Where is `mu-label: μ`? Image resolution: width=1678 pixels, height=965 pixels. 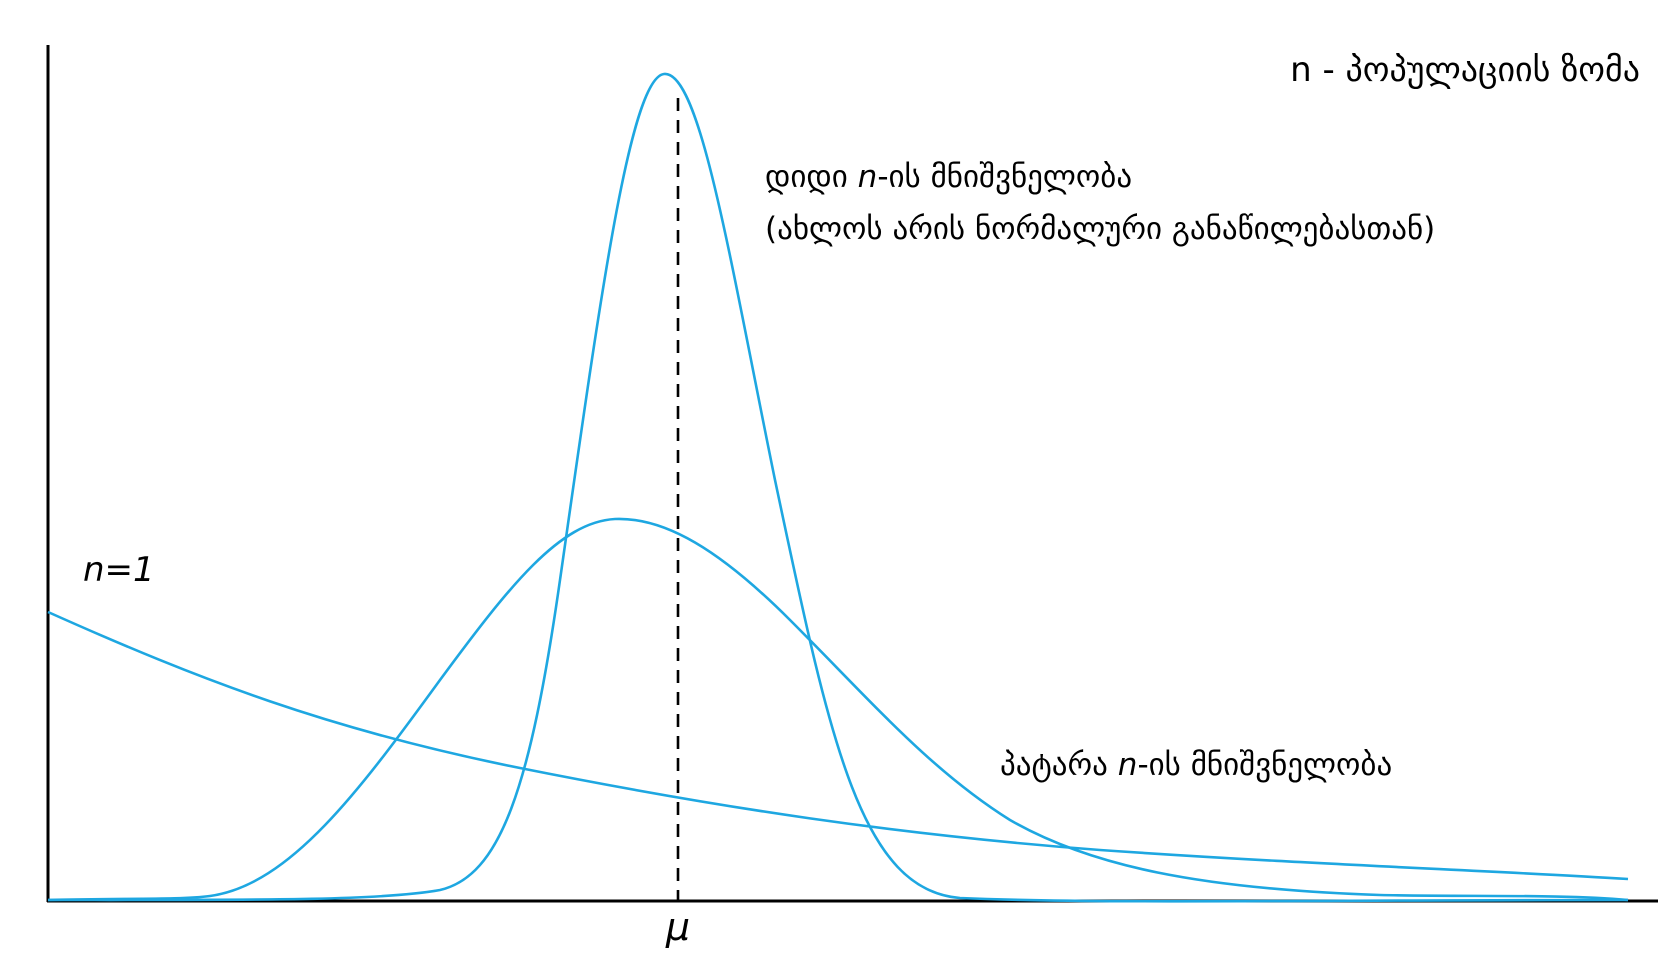 mu-label: μ is located at coordinates (677, 927).